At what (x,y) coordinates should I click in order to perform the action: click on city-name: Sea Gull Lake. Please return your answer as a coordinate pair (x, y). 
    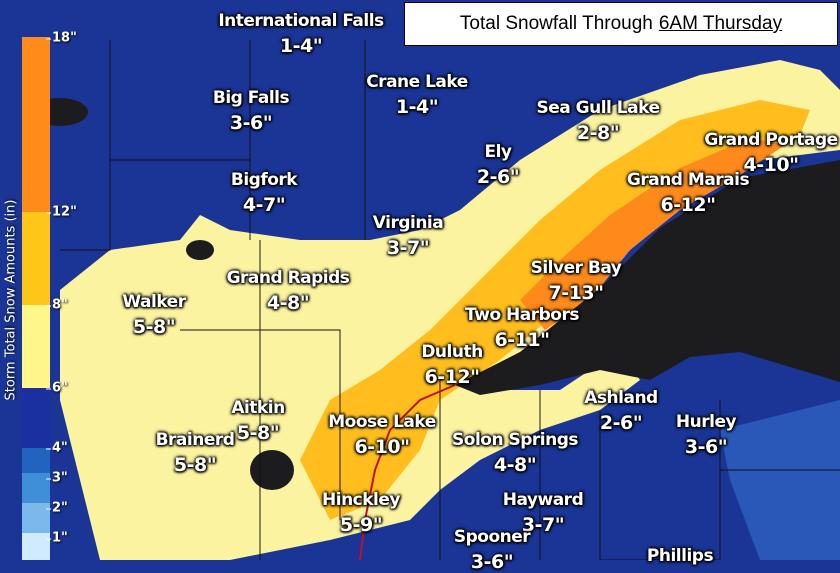
    Looking at the image, I should click on (598, 108).